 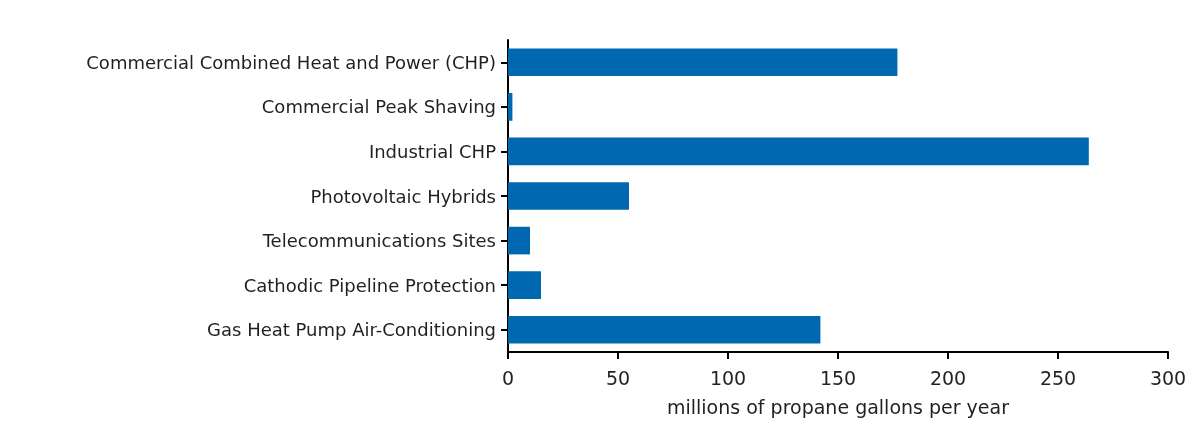 I want to click on x-tick-label: 200, so click(x=948, y=377).